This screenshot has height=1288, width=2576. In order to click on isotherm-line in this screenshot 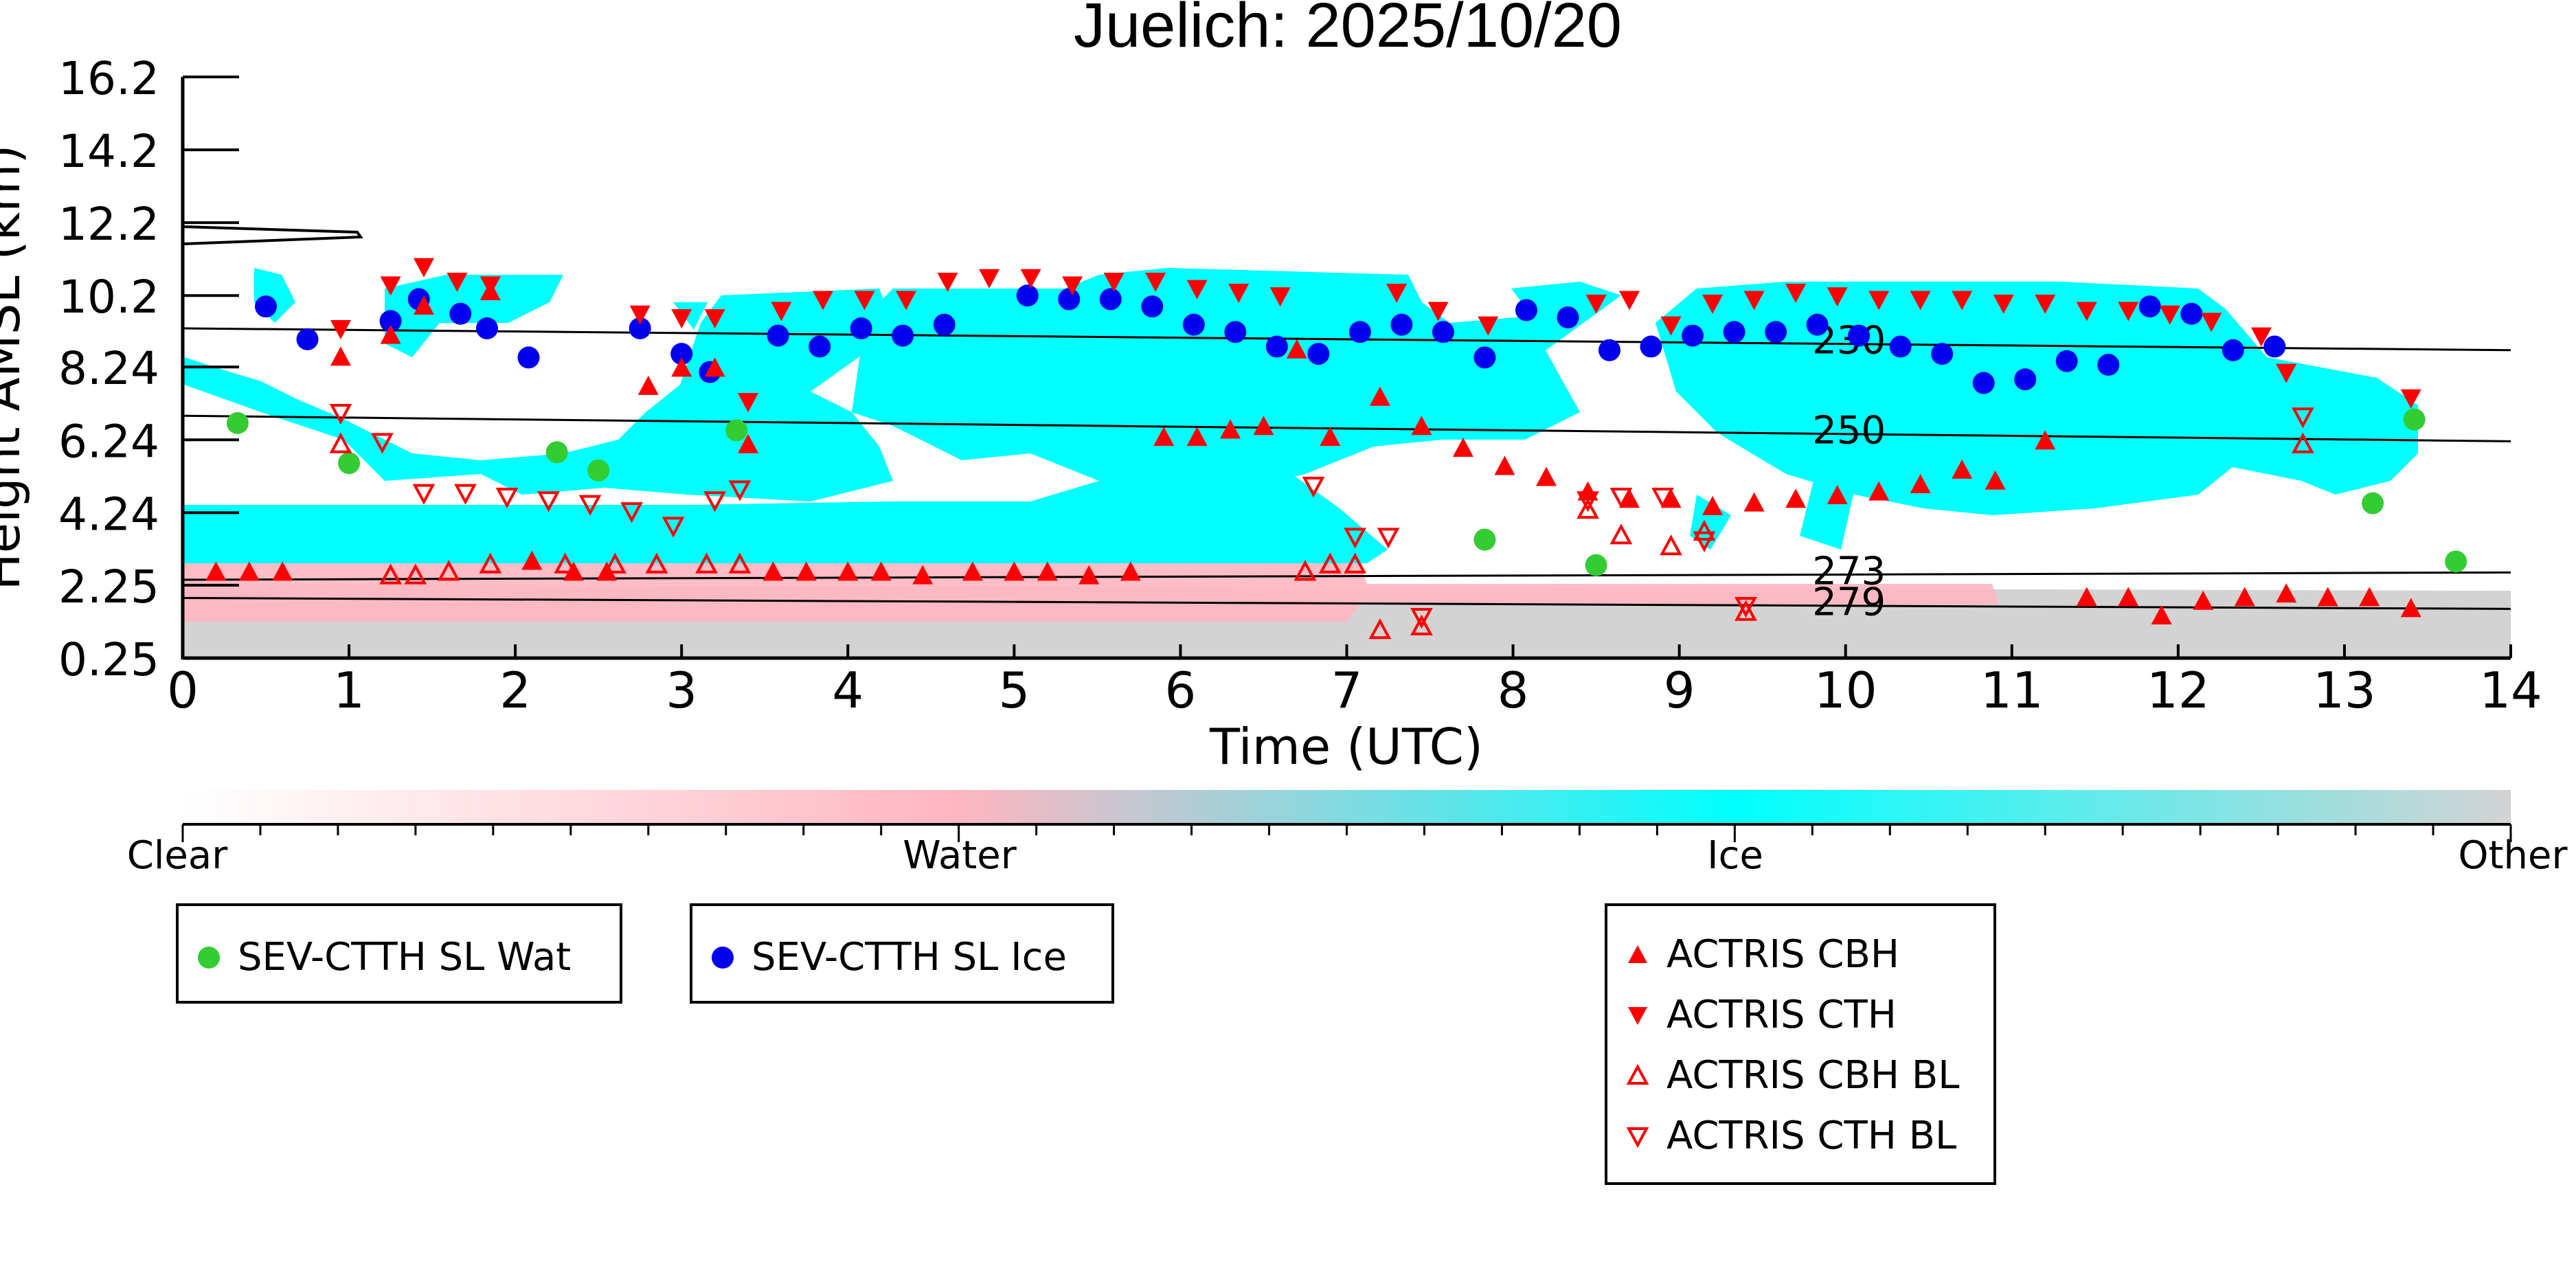, I will do `click(1346, 428)`.